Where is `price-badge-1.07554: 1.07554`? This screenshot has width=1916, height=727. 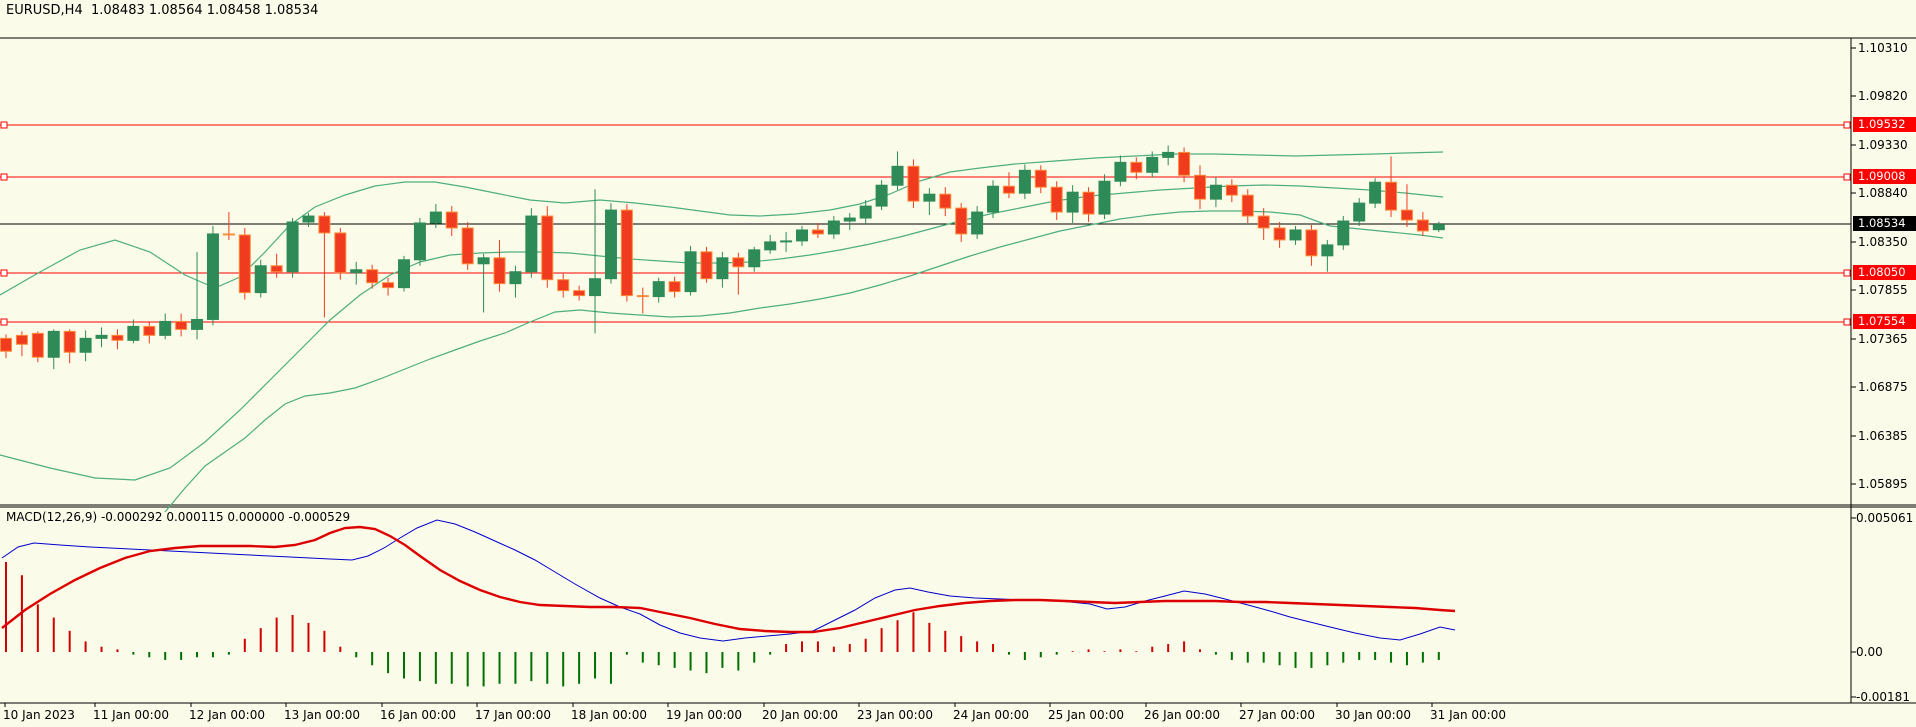
price-badge-1.07554: 1.07554 is located at coordinates (1884, 321).